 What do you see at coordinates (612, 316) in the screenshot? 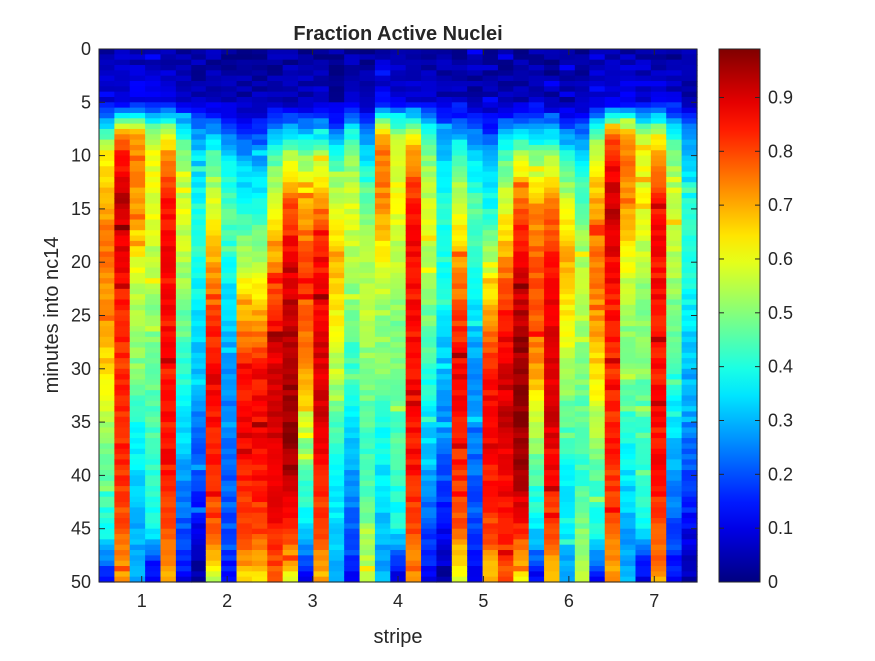
I see `heatmap-column` at bounding box center [612, 316].